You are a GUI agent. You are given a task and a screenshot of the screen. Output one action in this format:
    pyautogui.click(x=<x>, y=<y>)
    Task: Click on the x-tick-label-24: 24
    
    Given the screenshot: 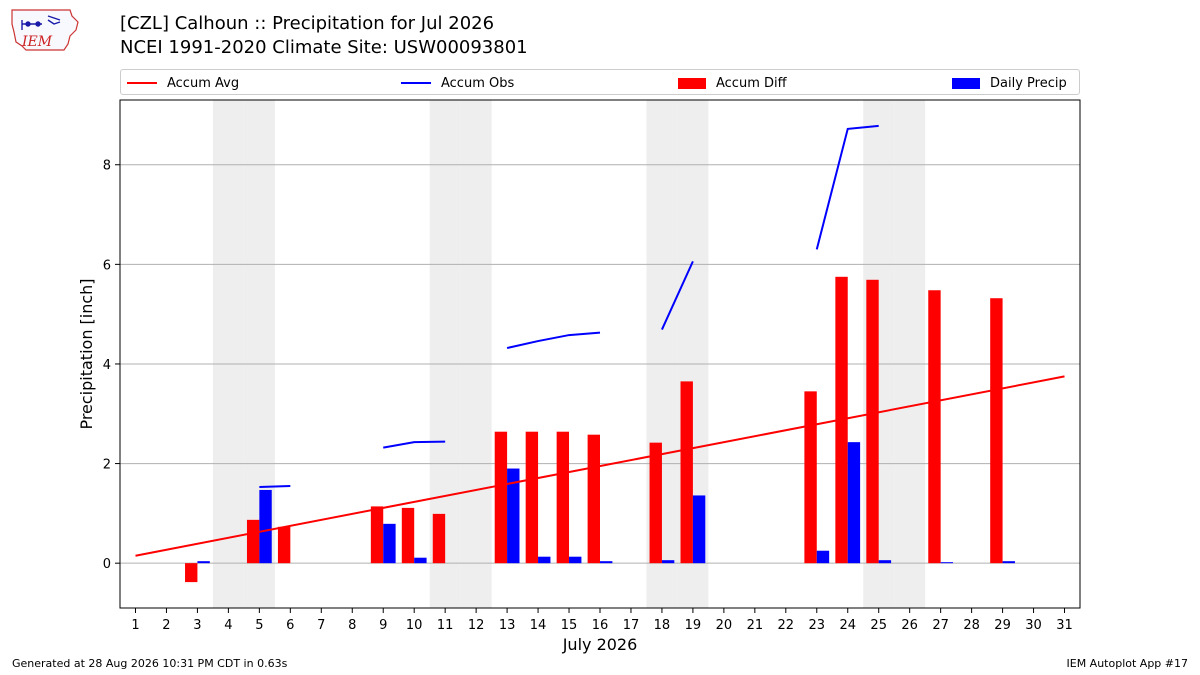 What is the action you would take?
    pyautogui.click(x=847, y=625)
    